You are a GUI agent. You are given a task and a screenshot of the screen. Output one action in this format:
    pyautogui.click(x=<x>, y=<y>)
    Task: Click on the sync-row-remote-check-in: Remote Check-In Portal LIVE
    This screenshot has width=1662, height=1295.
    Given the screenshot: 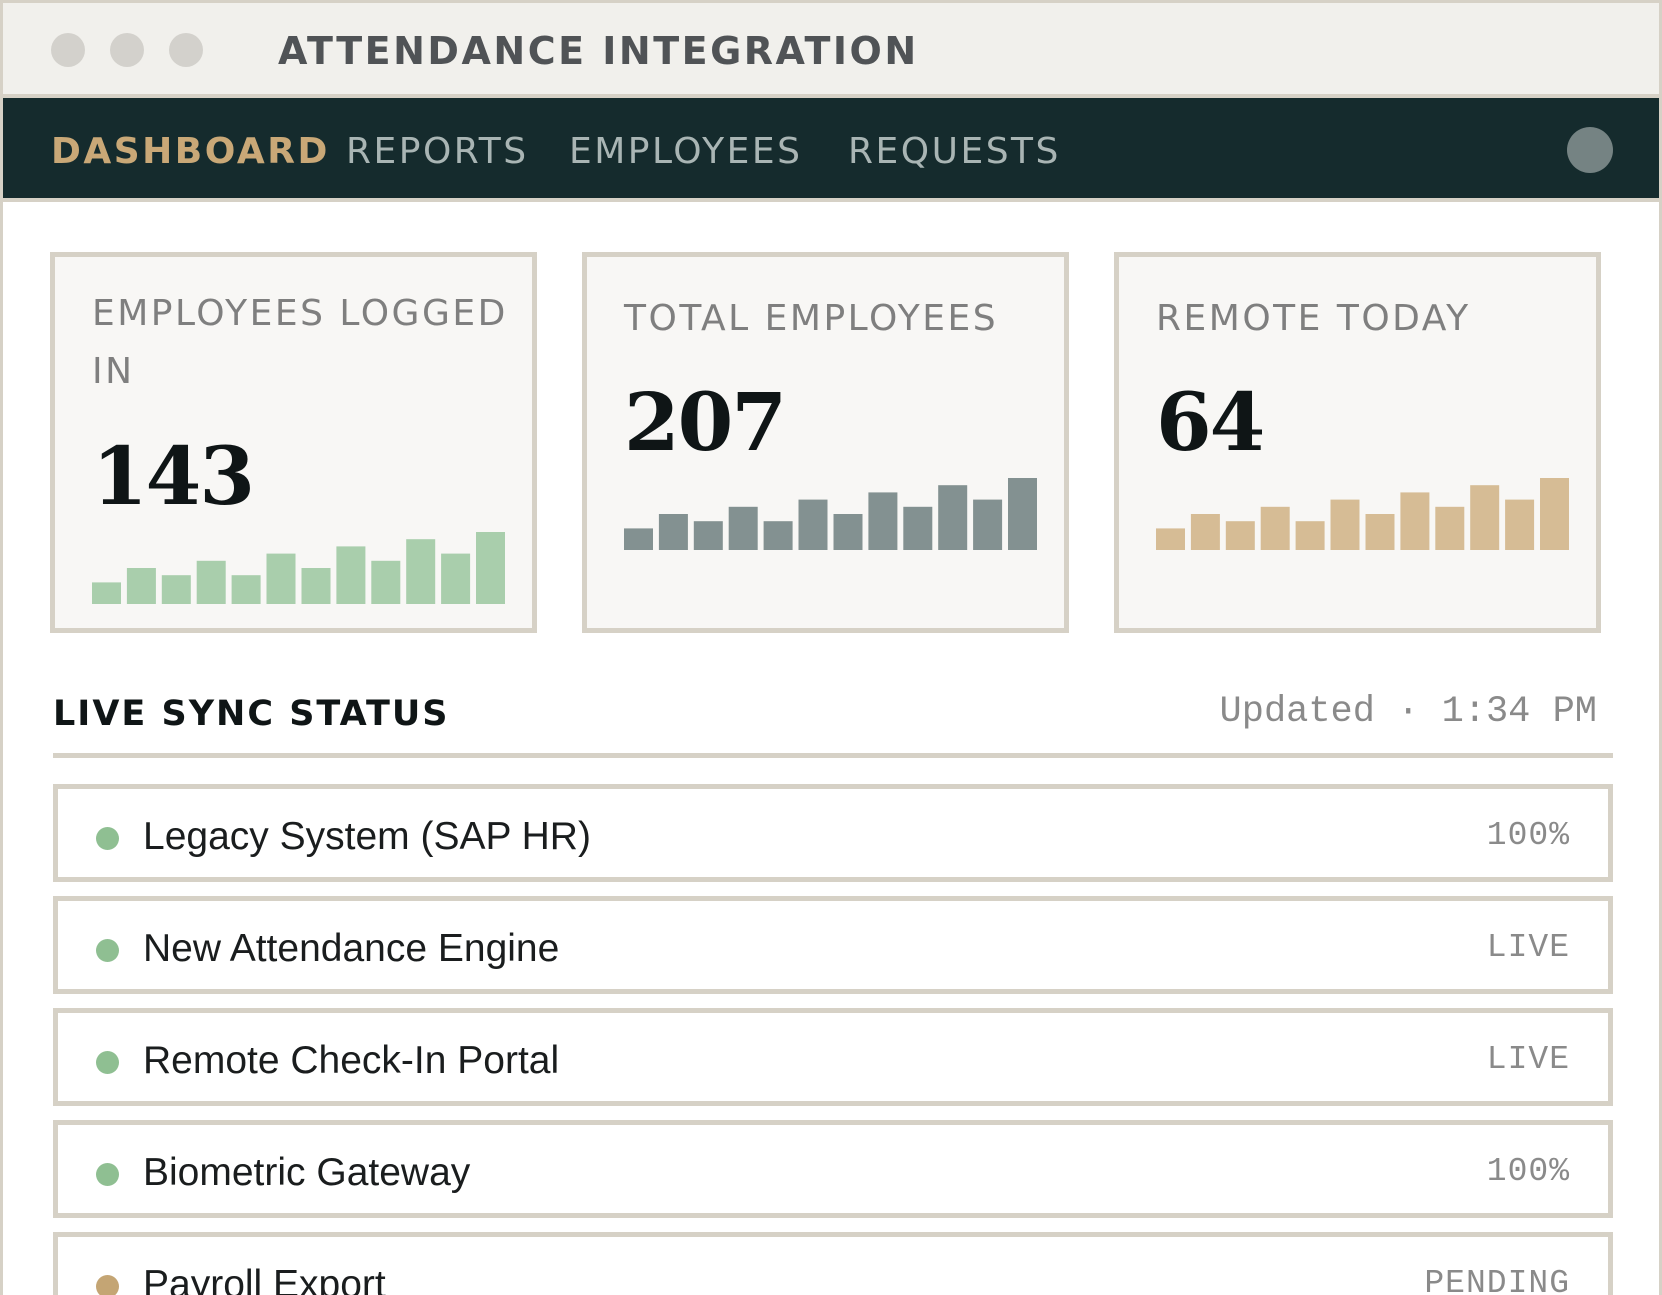 What is the action you would take?
    pyautogui.click(x=833, y=1057)
    